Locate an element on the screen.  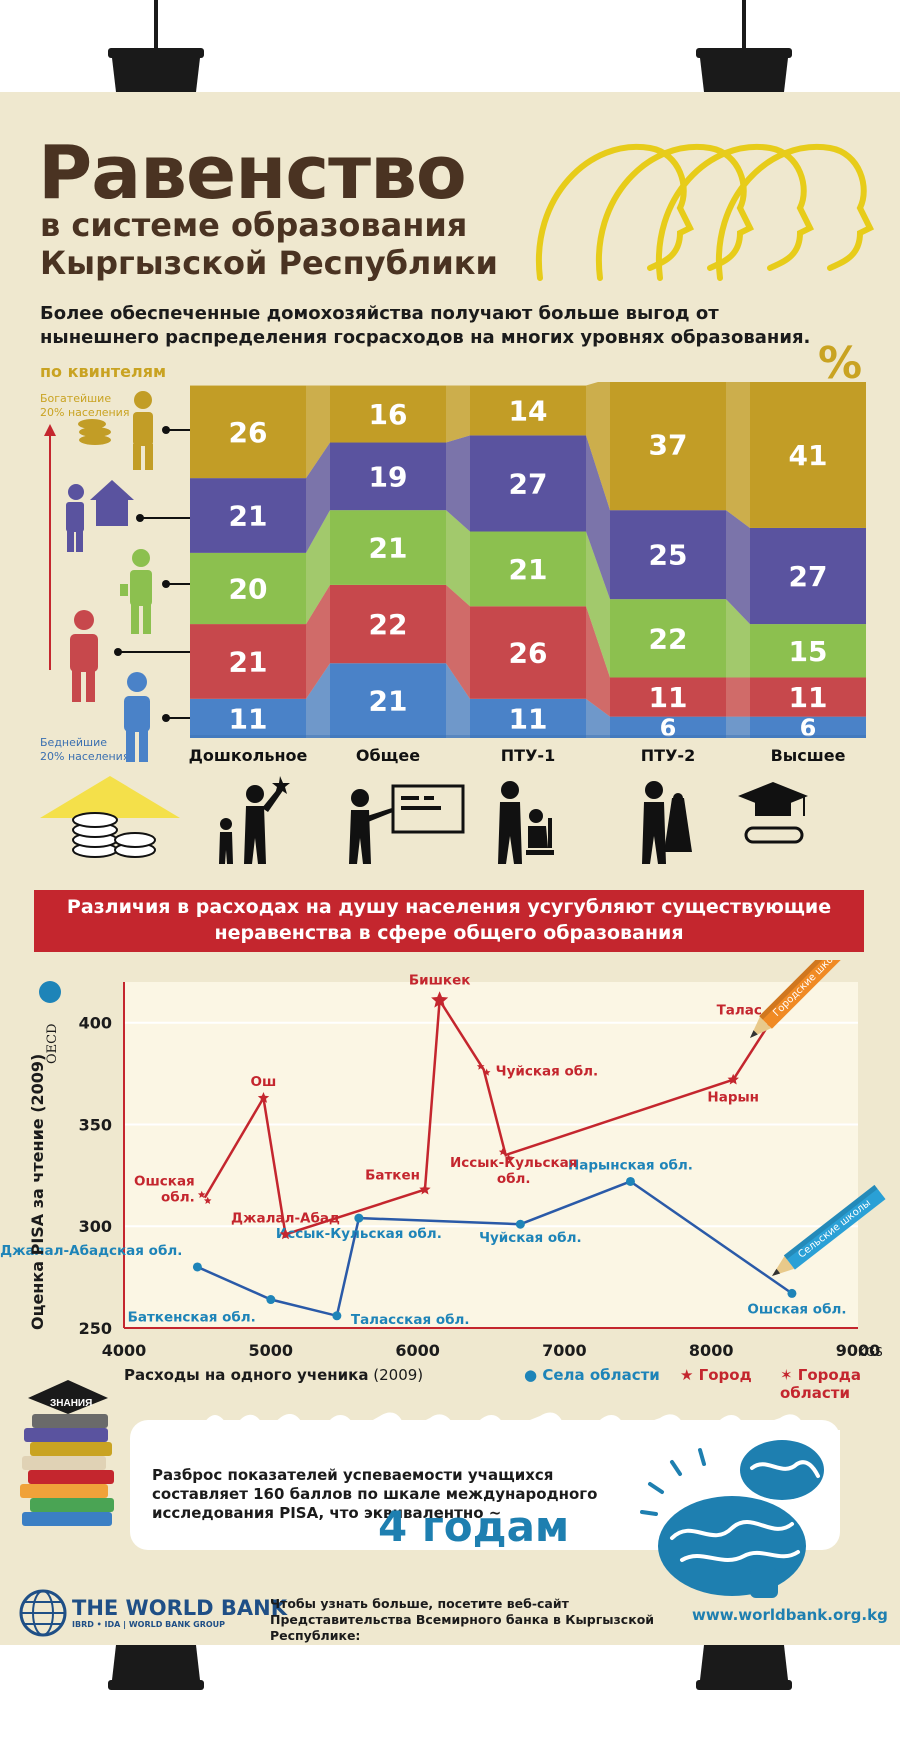
point-label: Чуйская обл. is located at coordinates (547, 1072).